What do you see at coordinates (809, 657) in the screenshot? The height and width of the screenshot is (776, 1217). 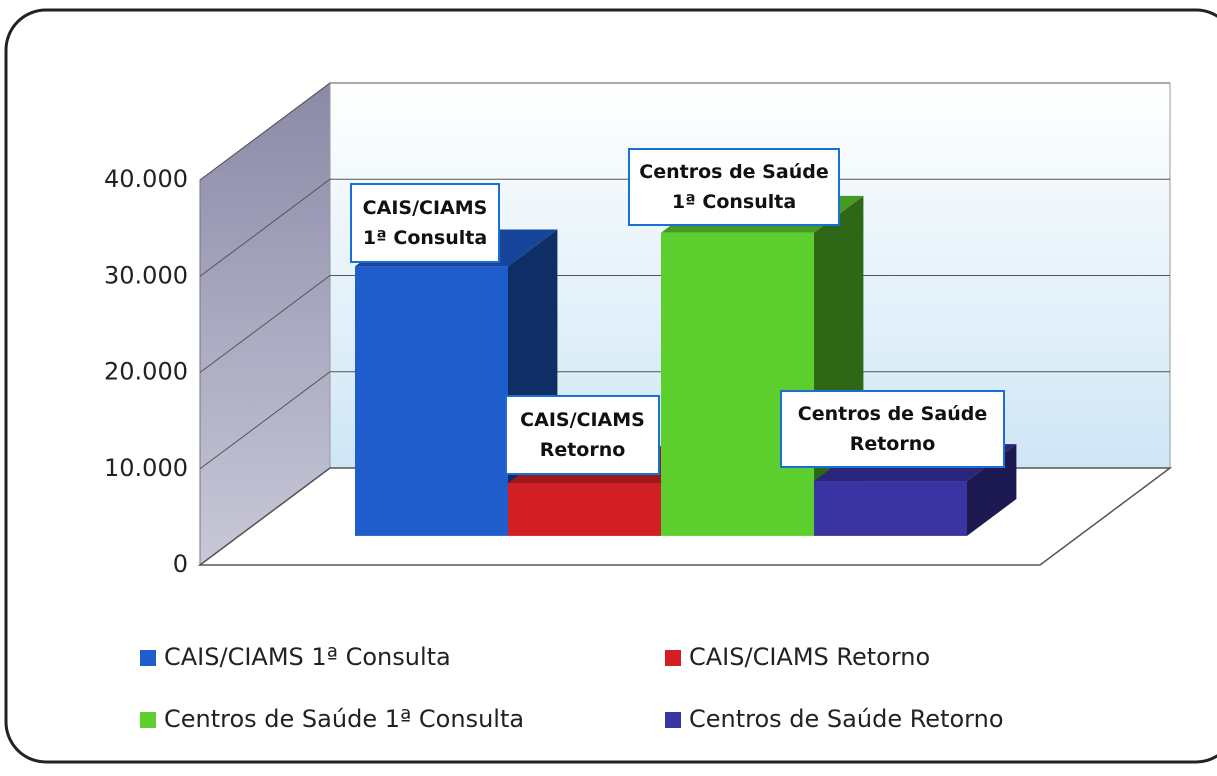 I see `legend-label: CAIS/CIAMS Retorno` at bounding box center [809, 657].